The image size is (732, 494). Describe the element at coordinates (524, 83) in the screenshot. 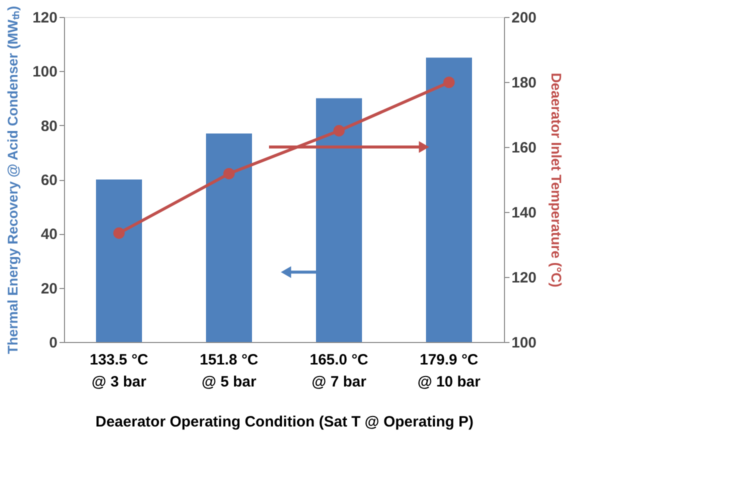

I see `y2-tick-label: 180` at that location.